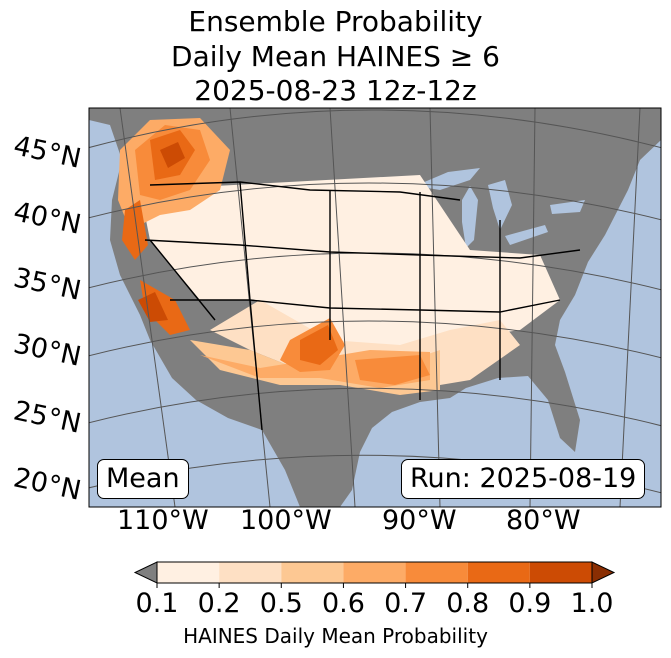 The width and height of the screenshot is (671, 658). Describe the element at coordinates (523, 479) in the screenshot. I see `run-date-box: Run: 2025-08-19` at that location.